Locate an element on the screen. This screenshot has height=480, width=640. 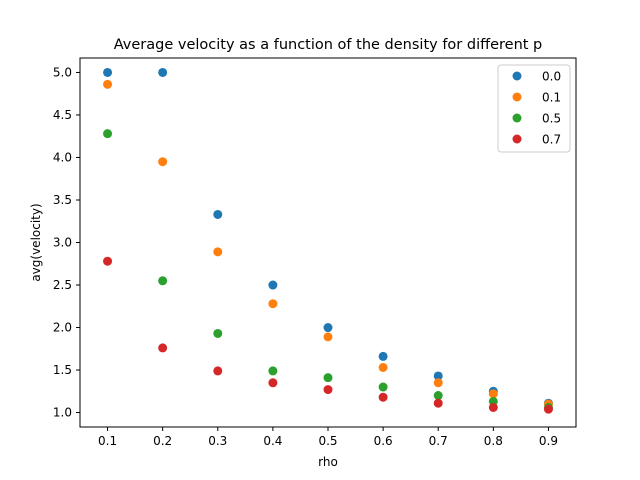
y-tick-label: 1.5 is located at coordinates (62, 370).